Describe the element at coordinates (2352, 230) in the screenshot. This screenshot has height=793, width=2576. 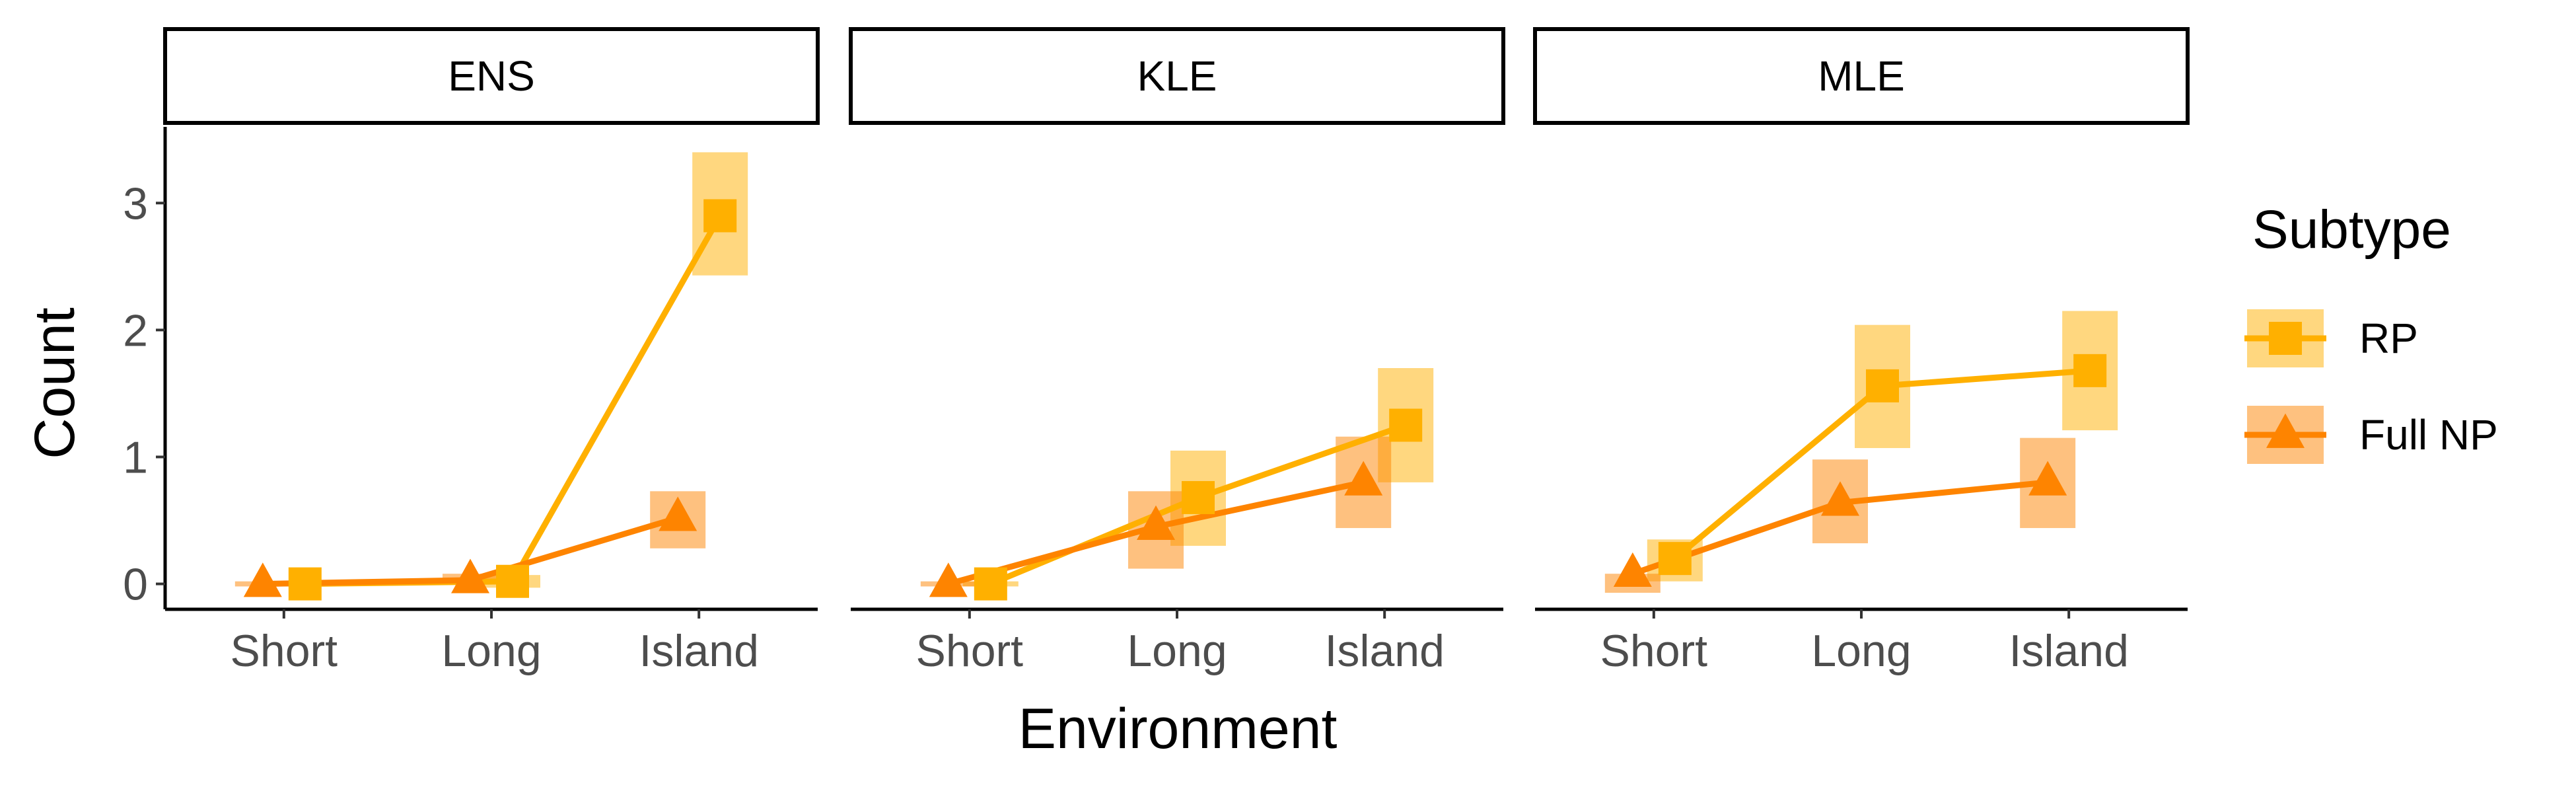
I see `legend-title: Subtype` at that location.